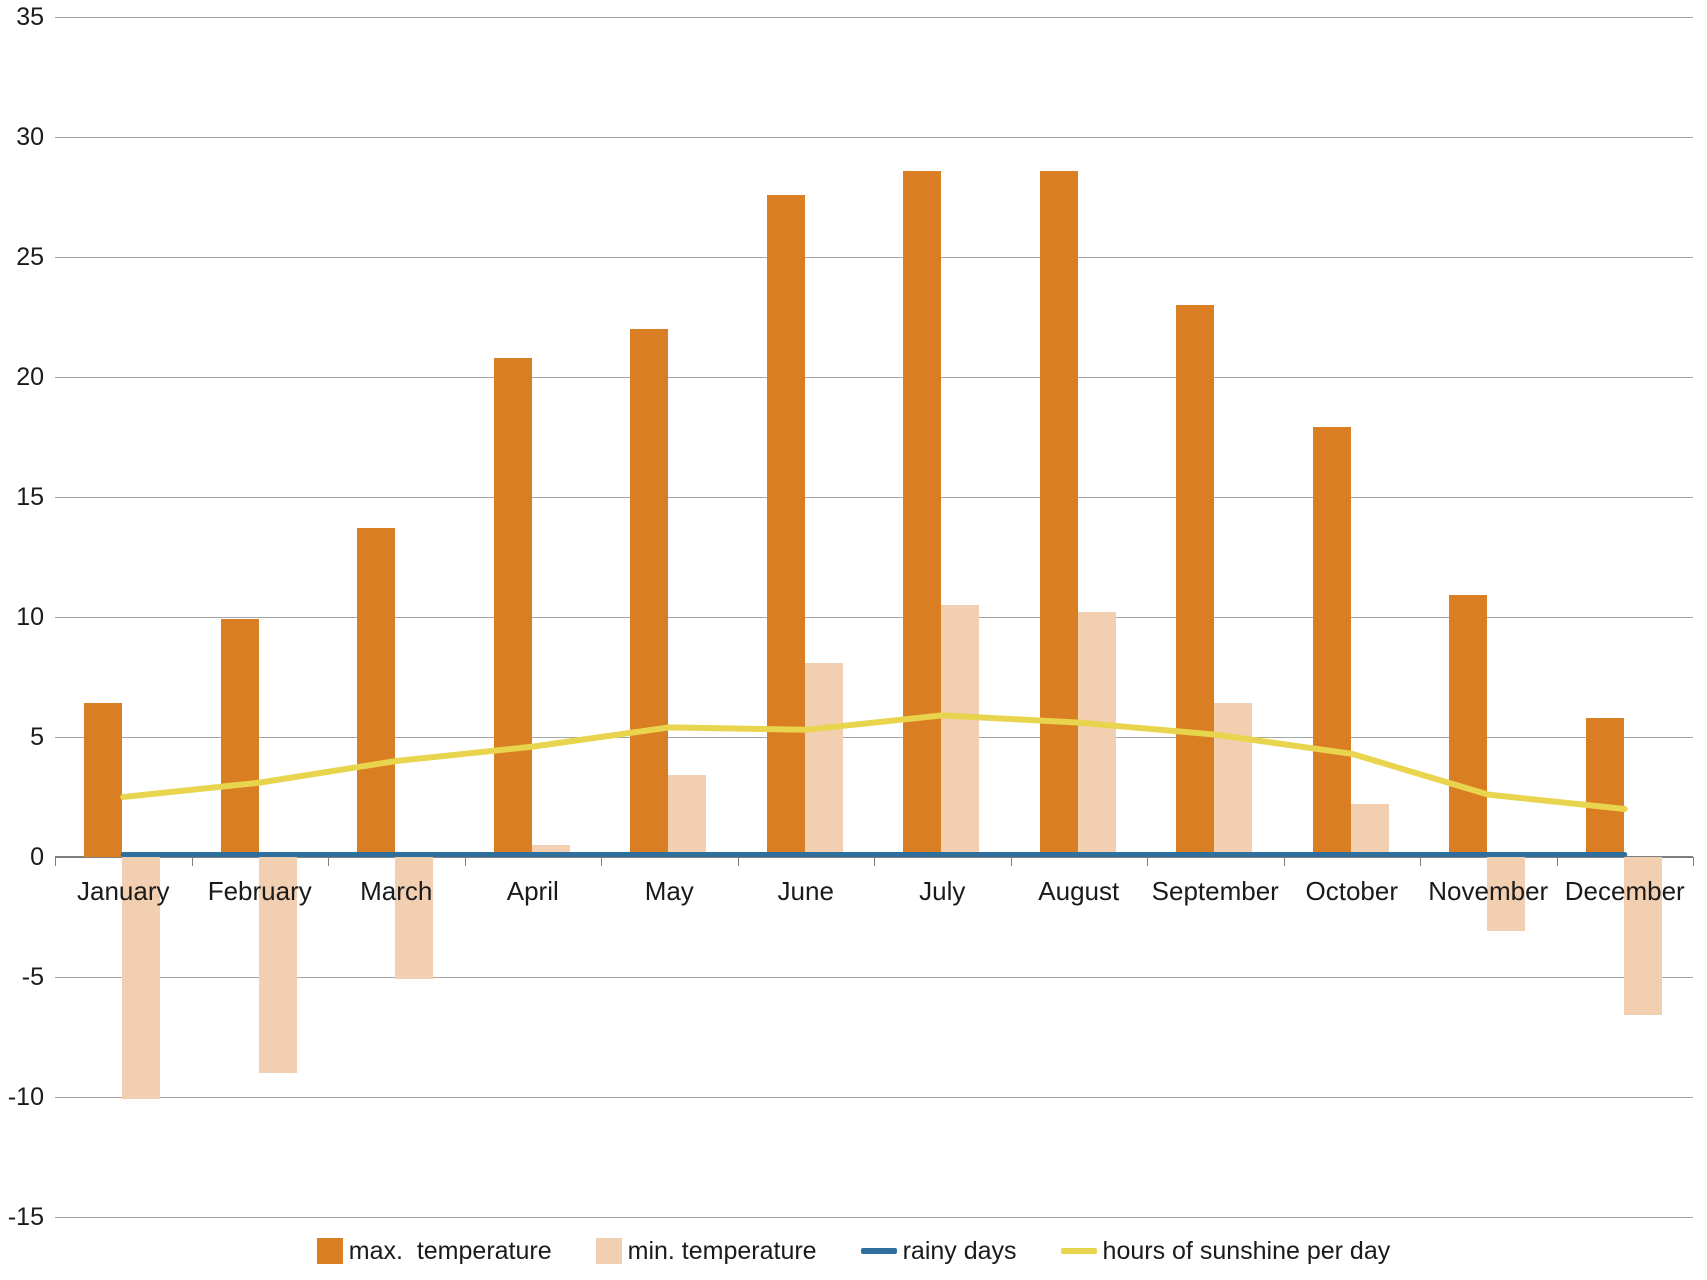 This screenshot has width=1707, height=1280. What do you see at coordinates (1352, 891) in the screenshot?
I see `x-axis-label-october: October` at bounding box center [1352, 891].